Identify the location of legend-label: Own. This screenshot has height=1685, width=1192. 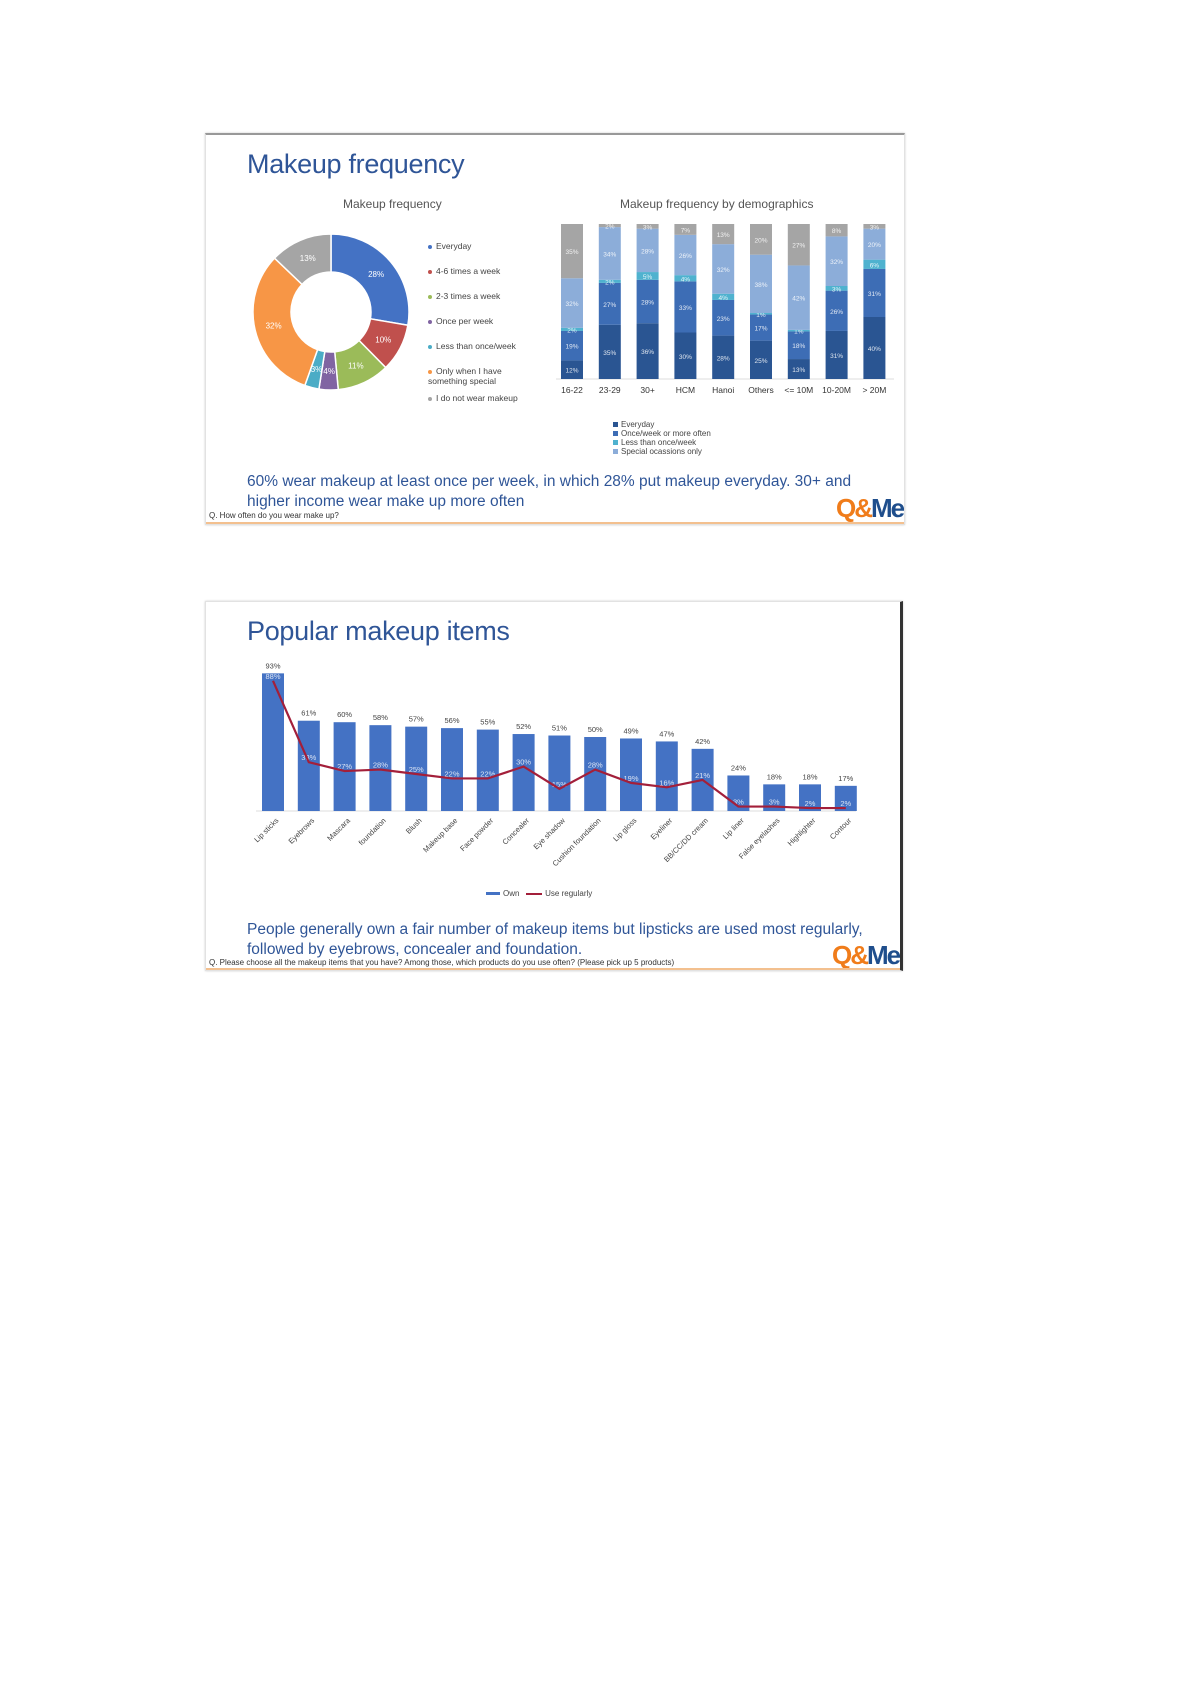
(511, 893).